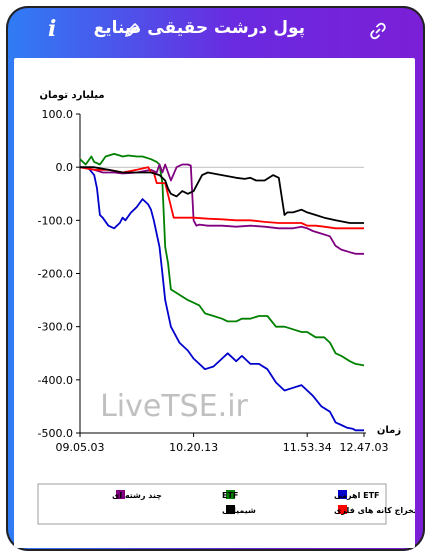 The height and width of the screenshot is (559, 433). What do you see at coordinates (378, 31) in the screenshot?
I see `link-icon` at bounding box center [378, 31].